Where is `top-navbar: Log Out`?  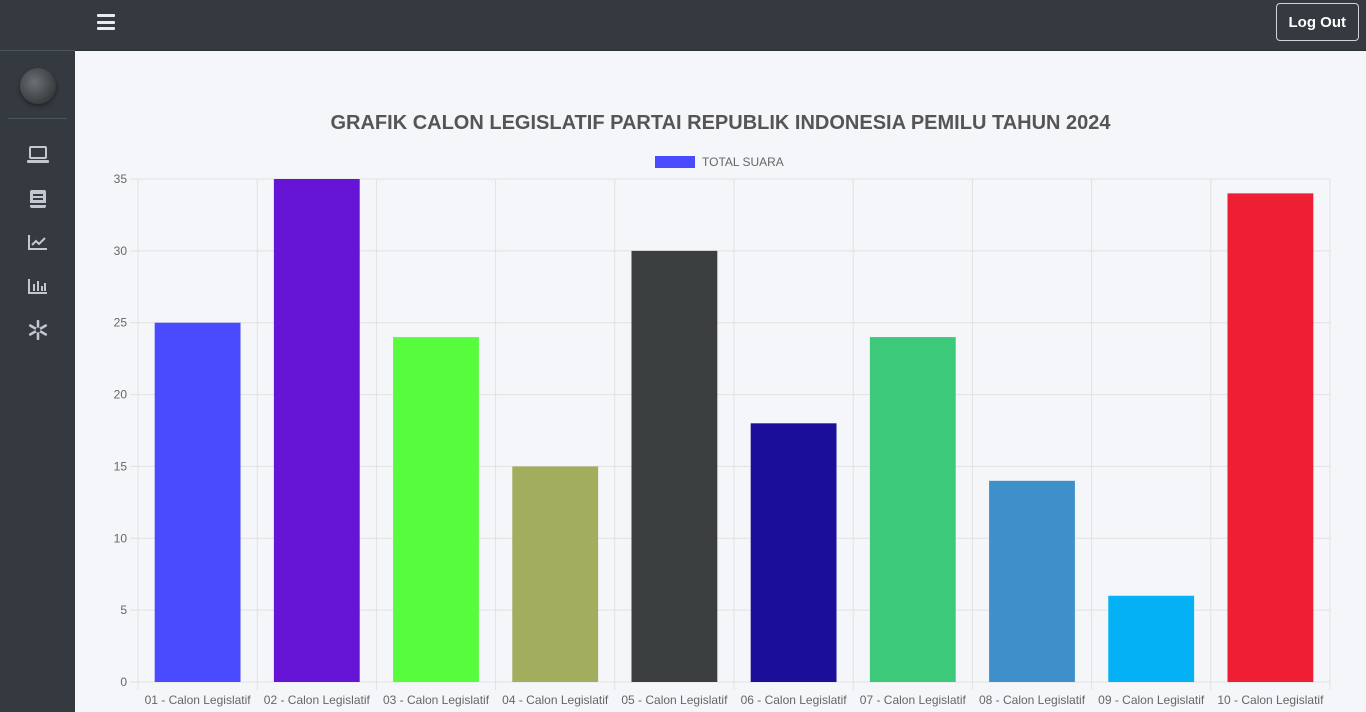
top-navbar: Log Out is located at coordinates (720, 25).